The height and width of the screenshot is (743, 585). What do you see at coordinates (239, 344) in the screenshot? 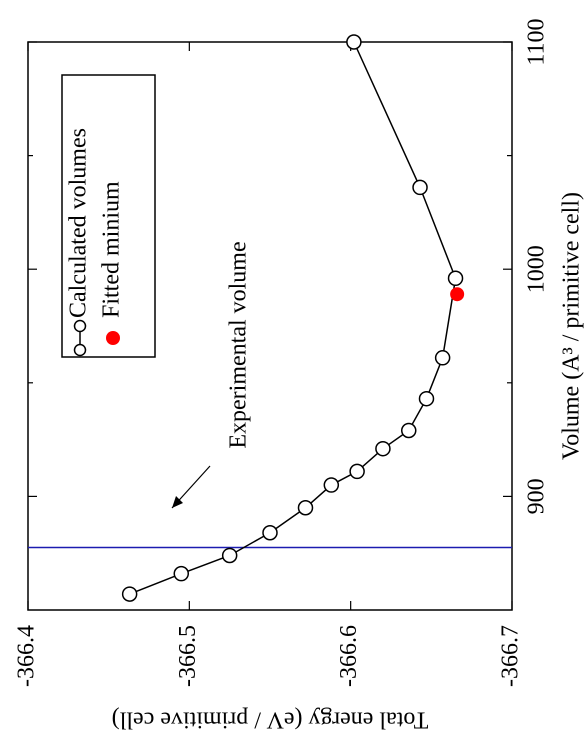
I see `annotation: Experimental volume` at bounding box center [239, 344].